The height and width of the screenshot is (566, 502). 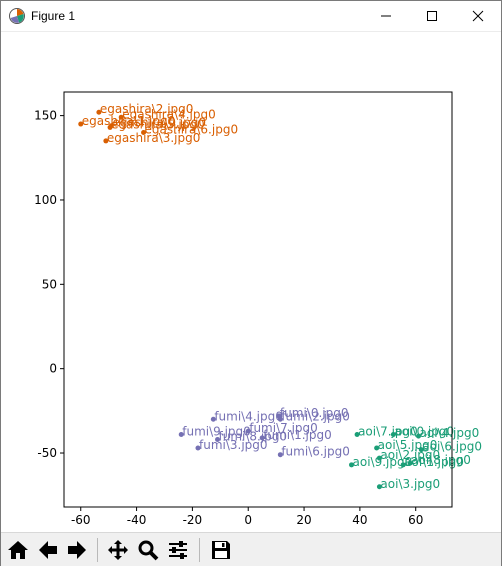 I want to click on pan-button, so click(x=118, y=550).